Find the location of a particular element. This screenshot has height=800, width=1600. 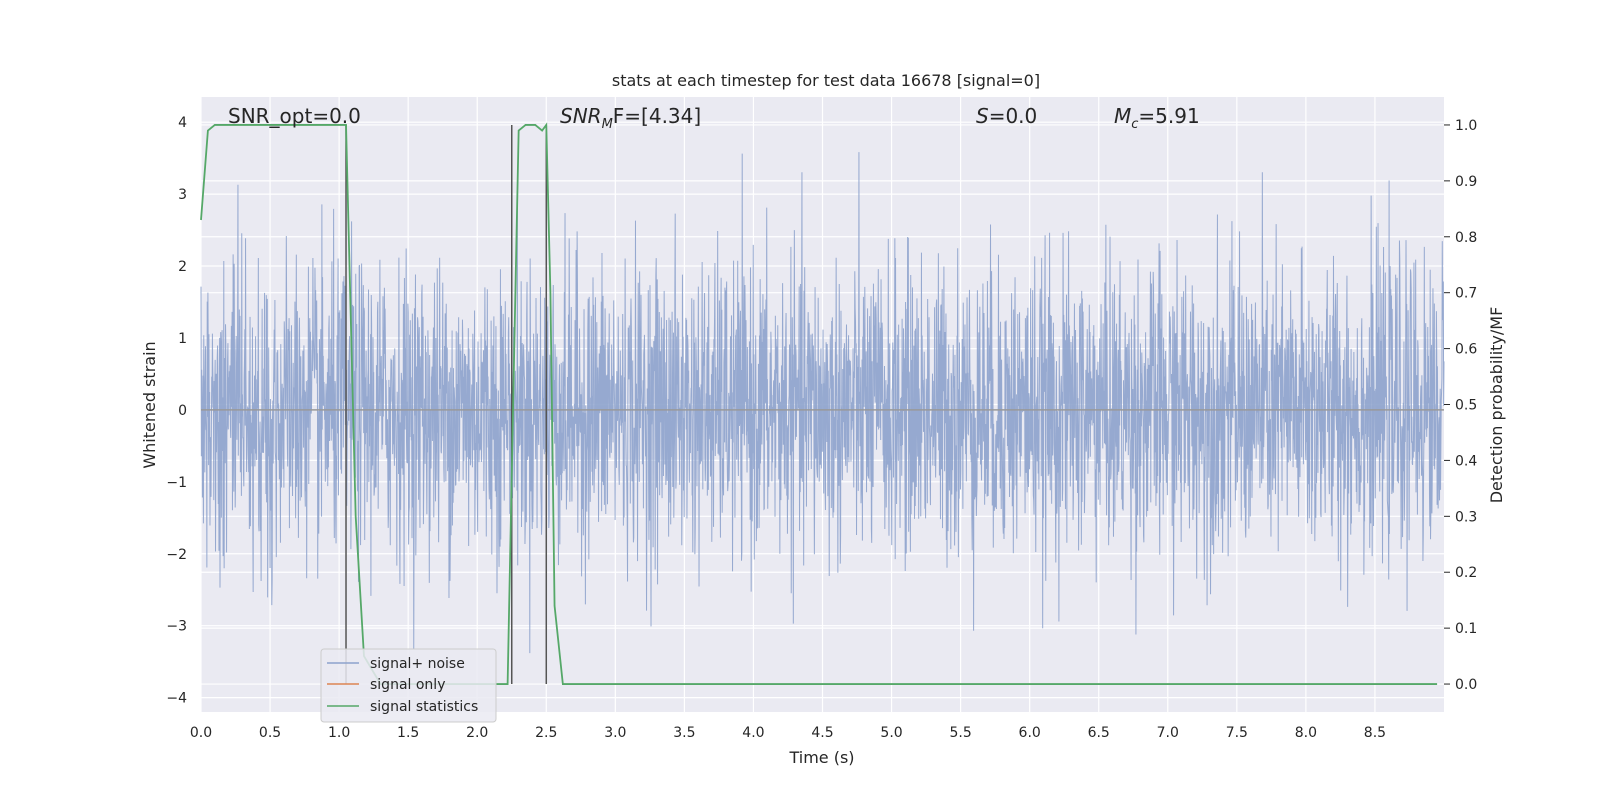

y-right-tick-label: 0.7 is located at coordinates (1466, 294).